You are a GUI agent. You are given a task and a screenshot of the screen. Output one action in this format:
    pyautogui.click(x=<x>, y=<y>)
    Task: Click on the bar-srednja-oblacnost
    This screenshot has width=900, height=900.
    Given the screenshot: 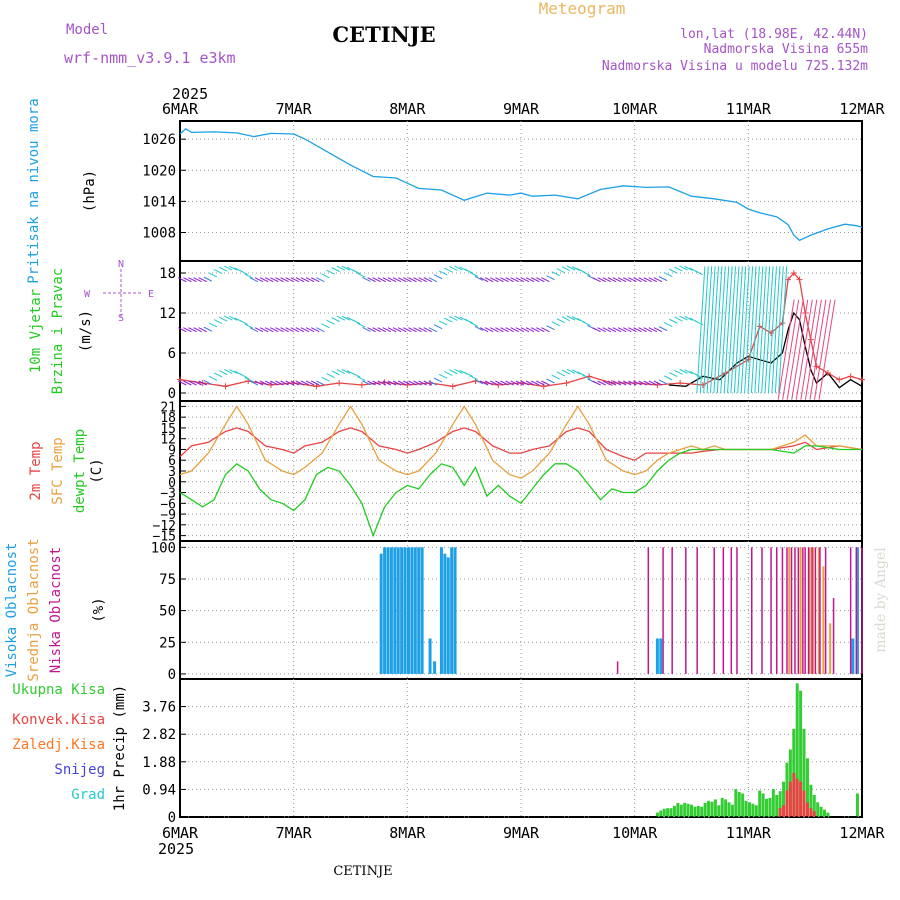 What is the action you would take?
    pyautogui.click(x=813, y=610)
    